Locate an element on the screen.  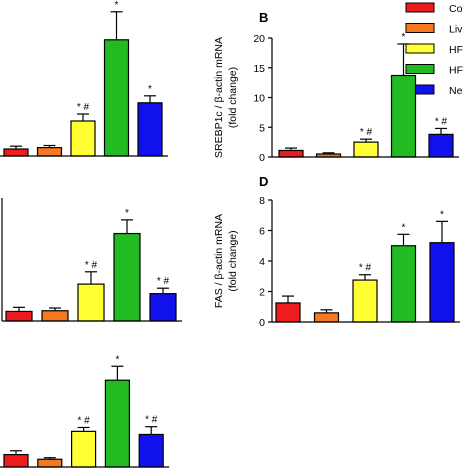
y-axis-label: FAS / β-actin mRNA is located at coordinates (219, 261).